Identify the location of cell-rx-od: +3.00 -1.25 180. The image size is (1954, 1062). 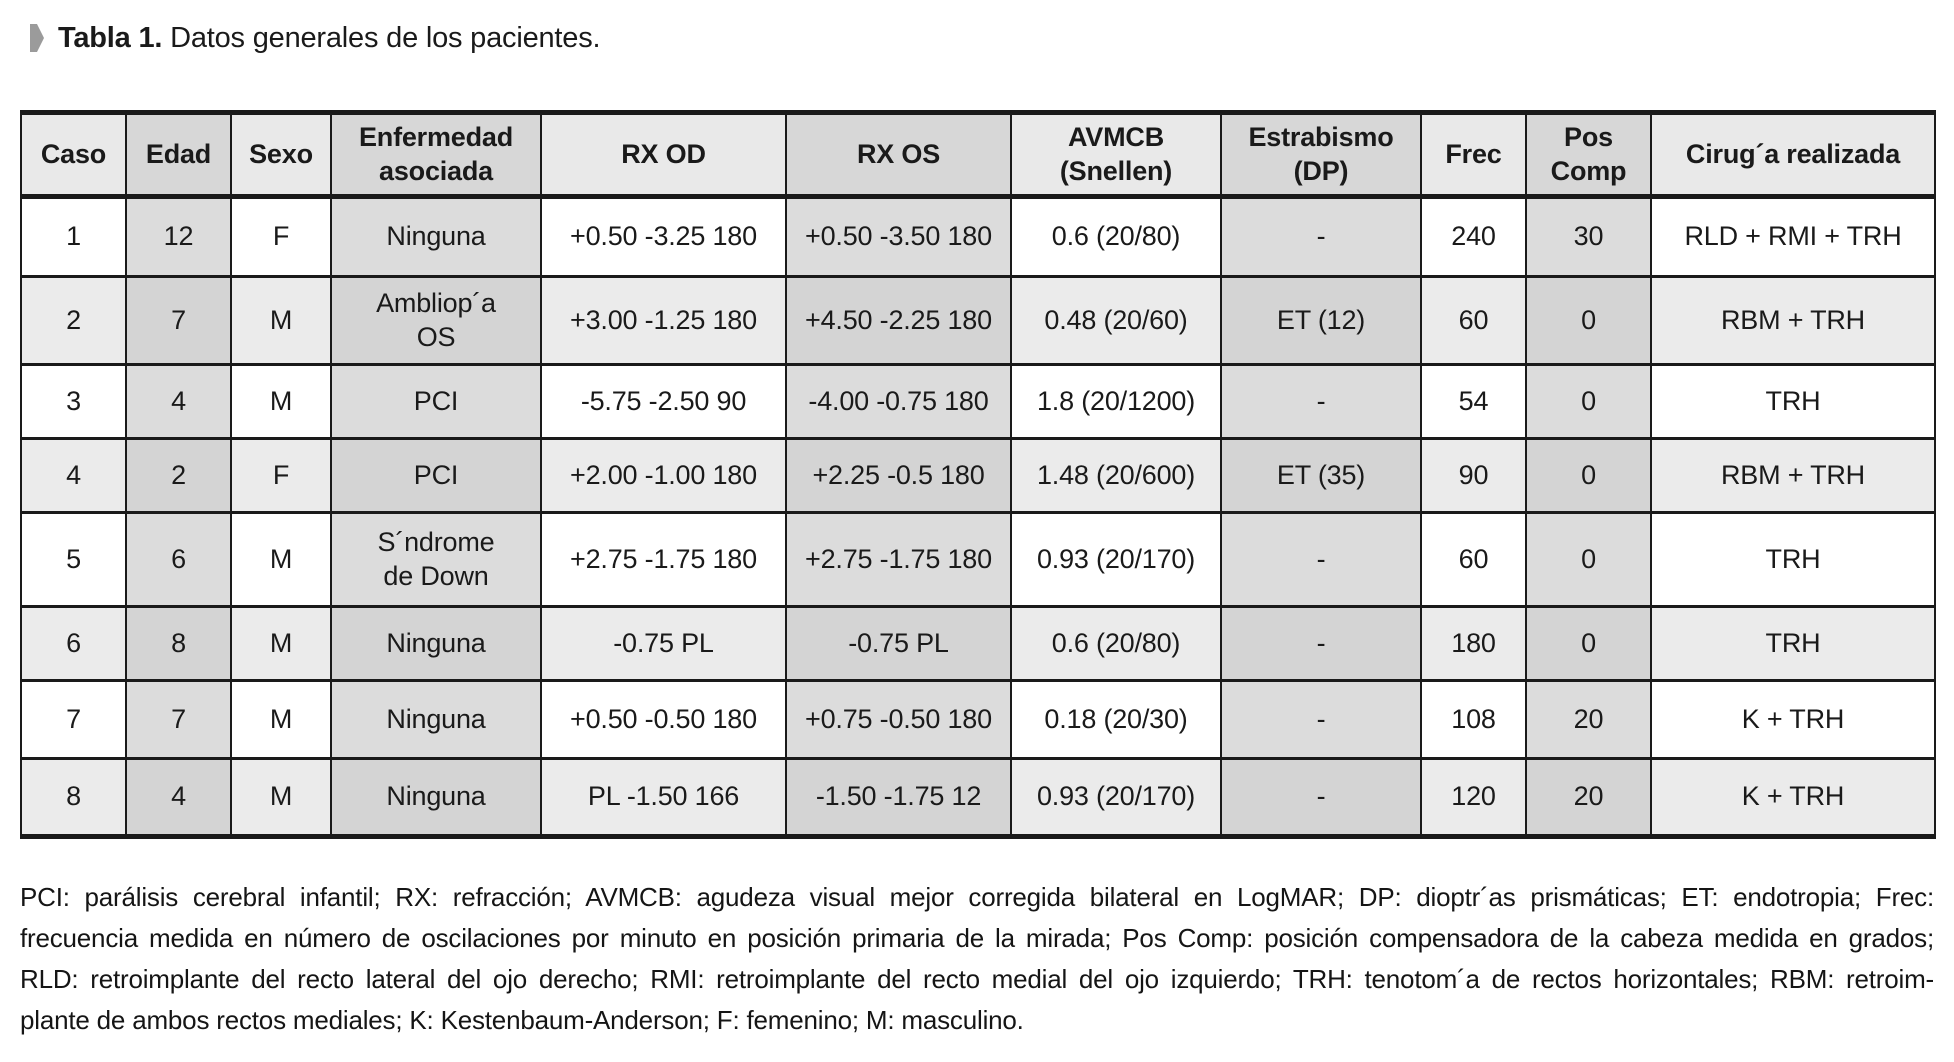
(663, 320).